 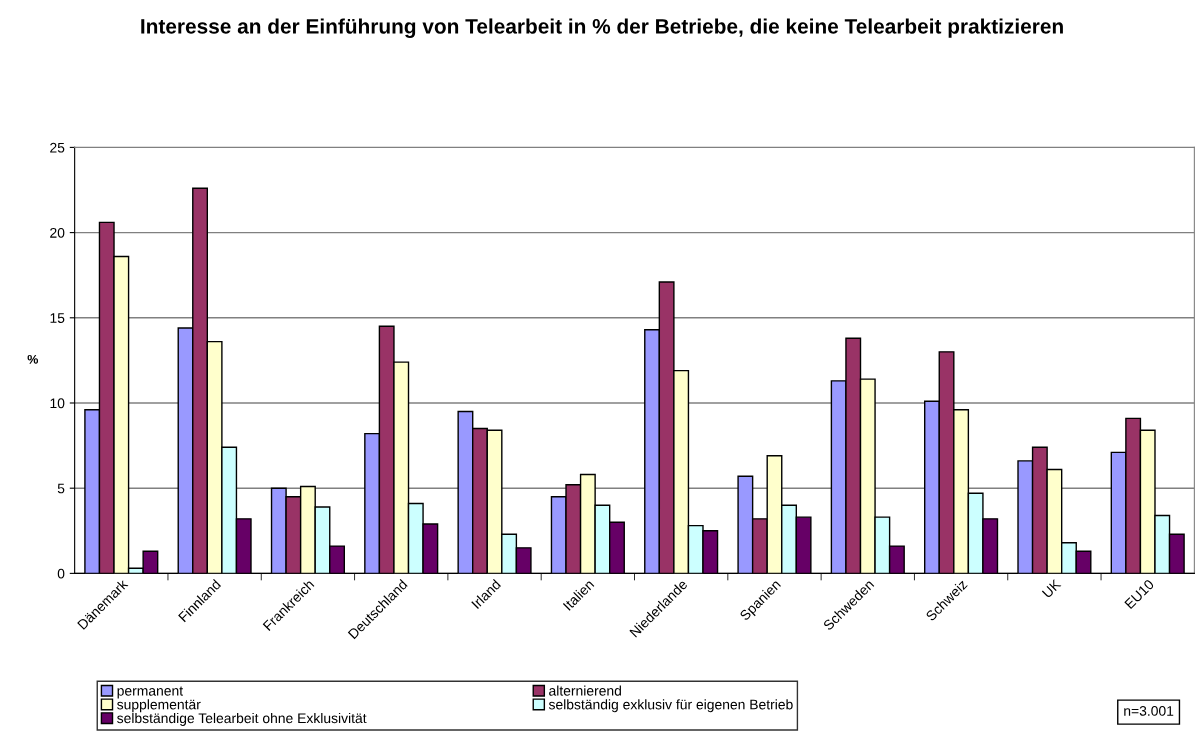 What do you see at coordinates (242, 719) in the screenshot?
I see `legend-label: selbständige Telearbeit ohne Exklusivität` at bounding box center [242, 719].